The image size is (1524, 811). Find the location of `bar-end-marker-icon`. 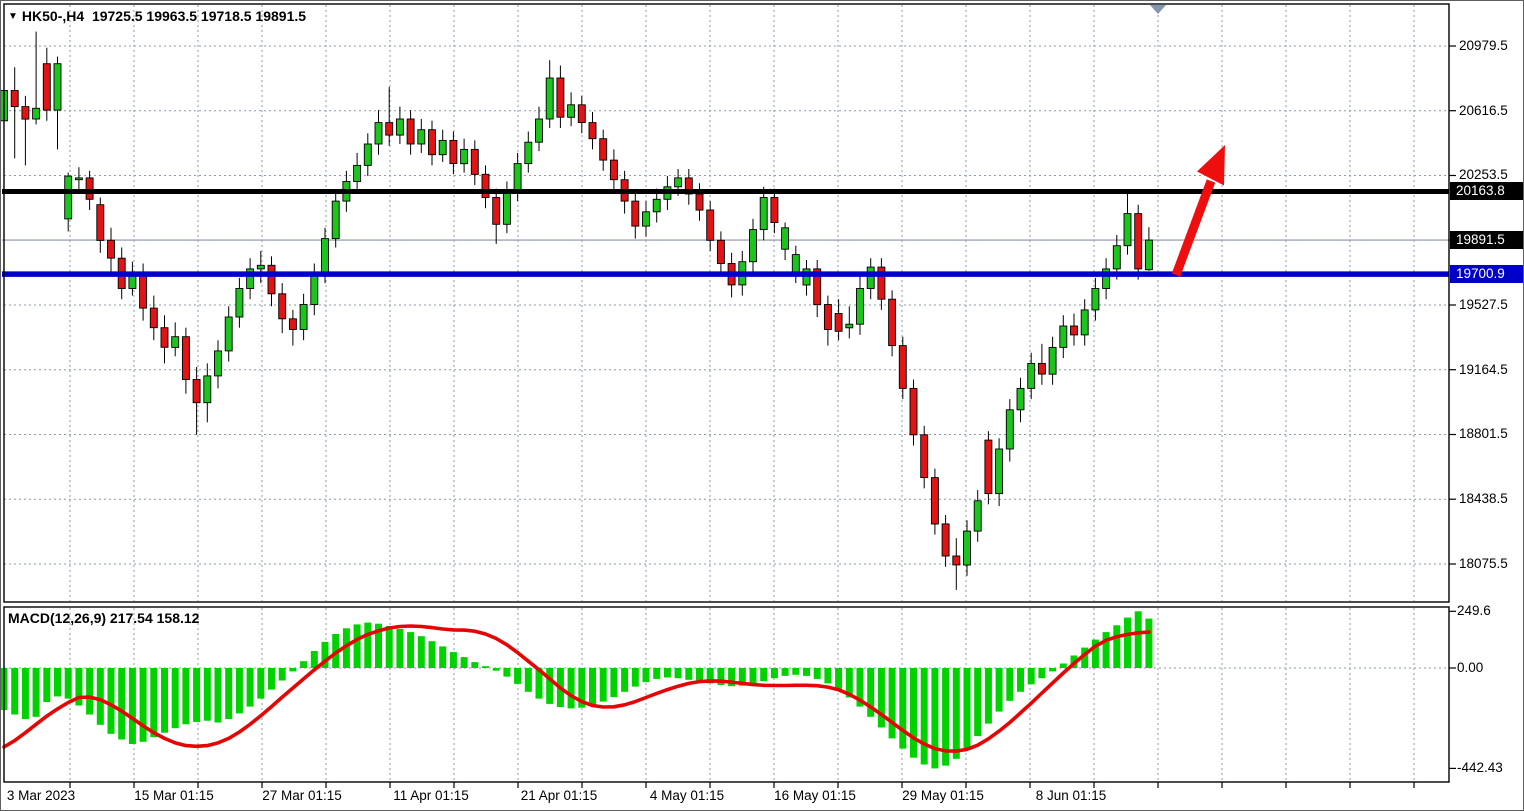

bar-end-marker-icon is located at coordinates (1158, 9).